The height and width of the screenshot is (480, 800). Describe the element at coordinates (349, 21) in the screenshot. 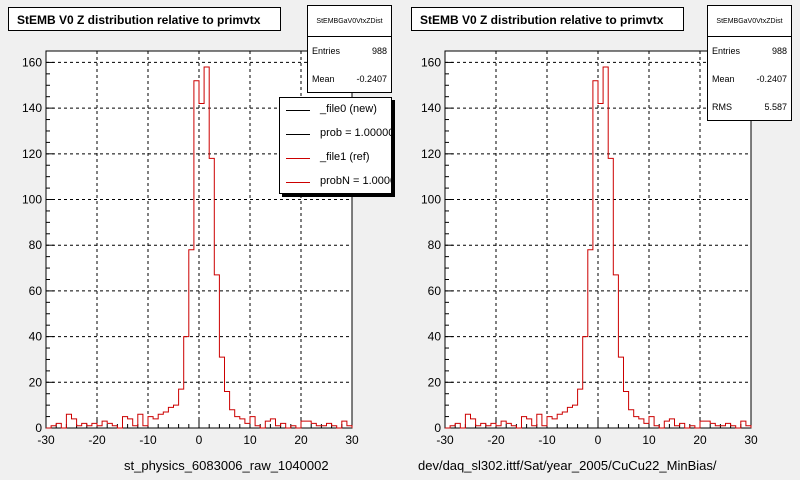

I see `left-stats-header: StEMBGaV0VtxZDist` at that location.